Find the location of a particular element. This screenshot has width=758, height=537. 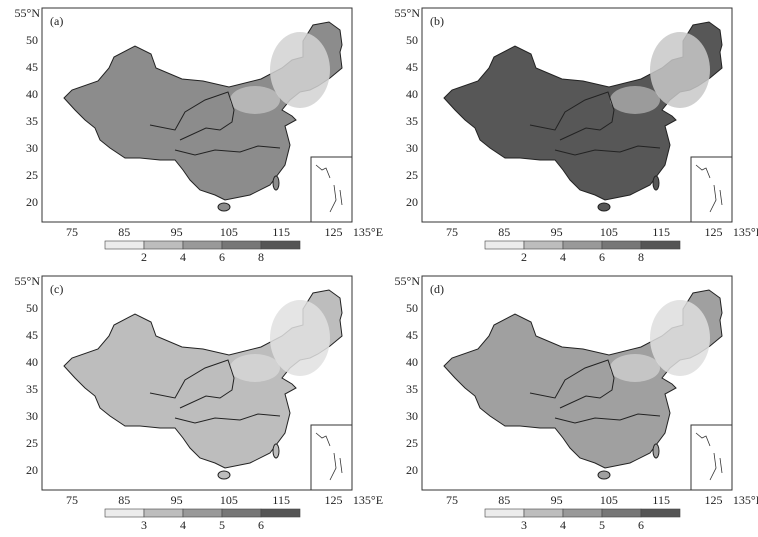

colorbar-tick-label: 2 is located at coordinates (144, 257).